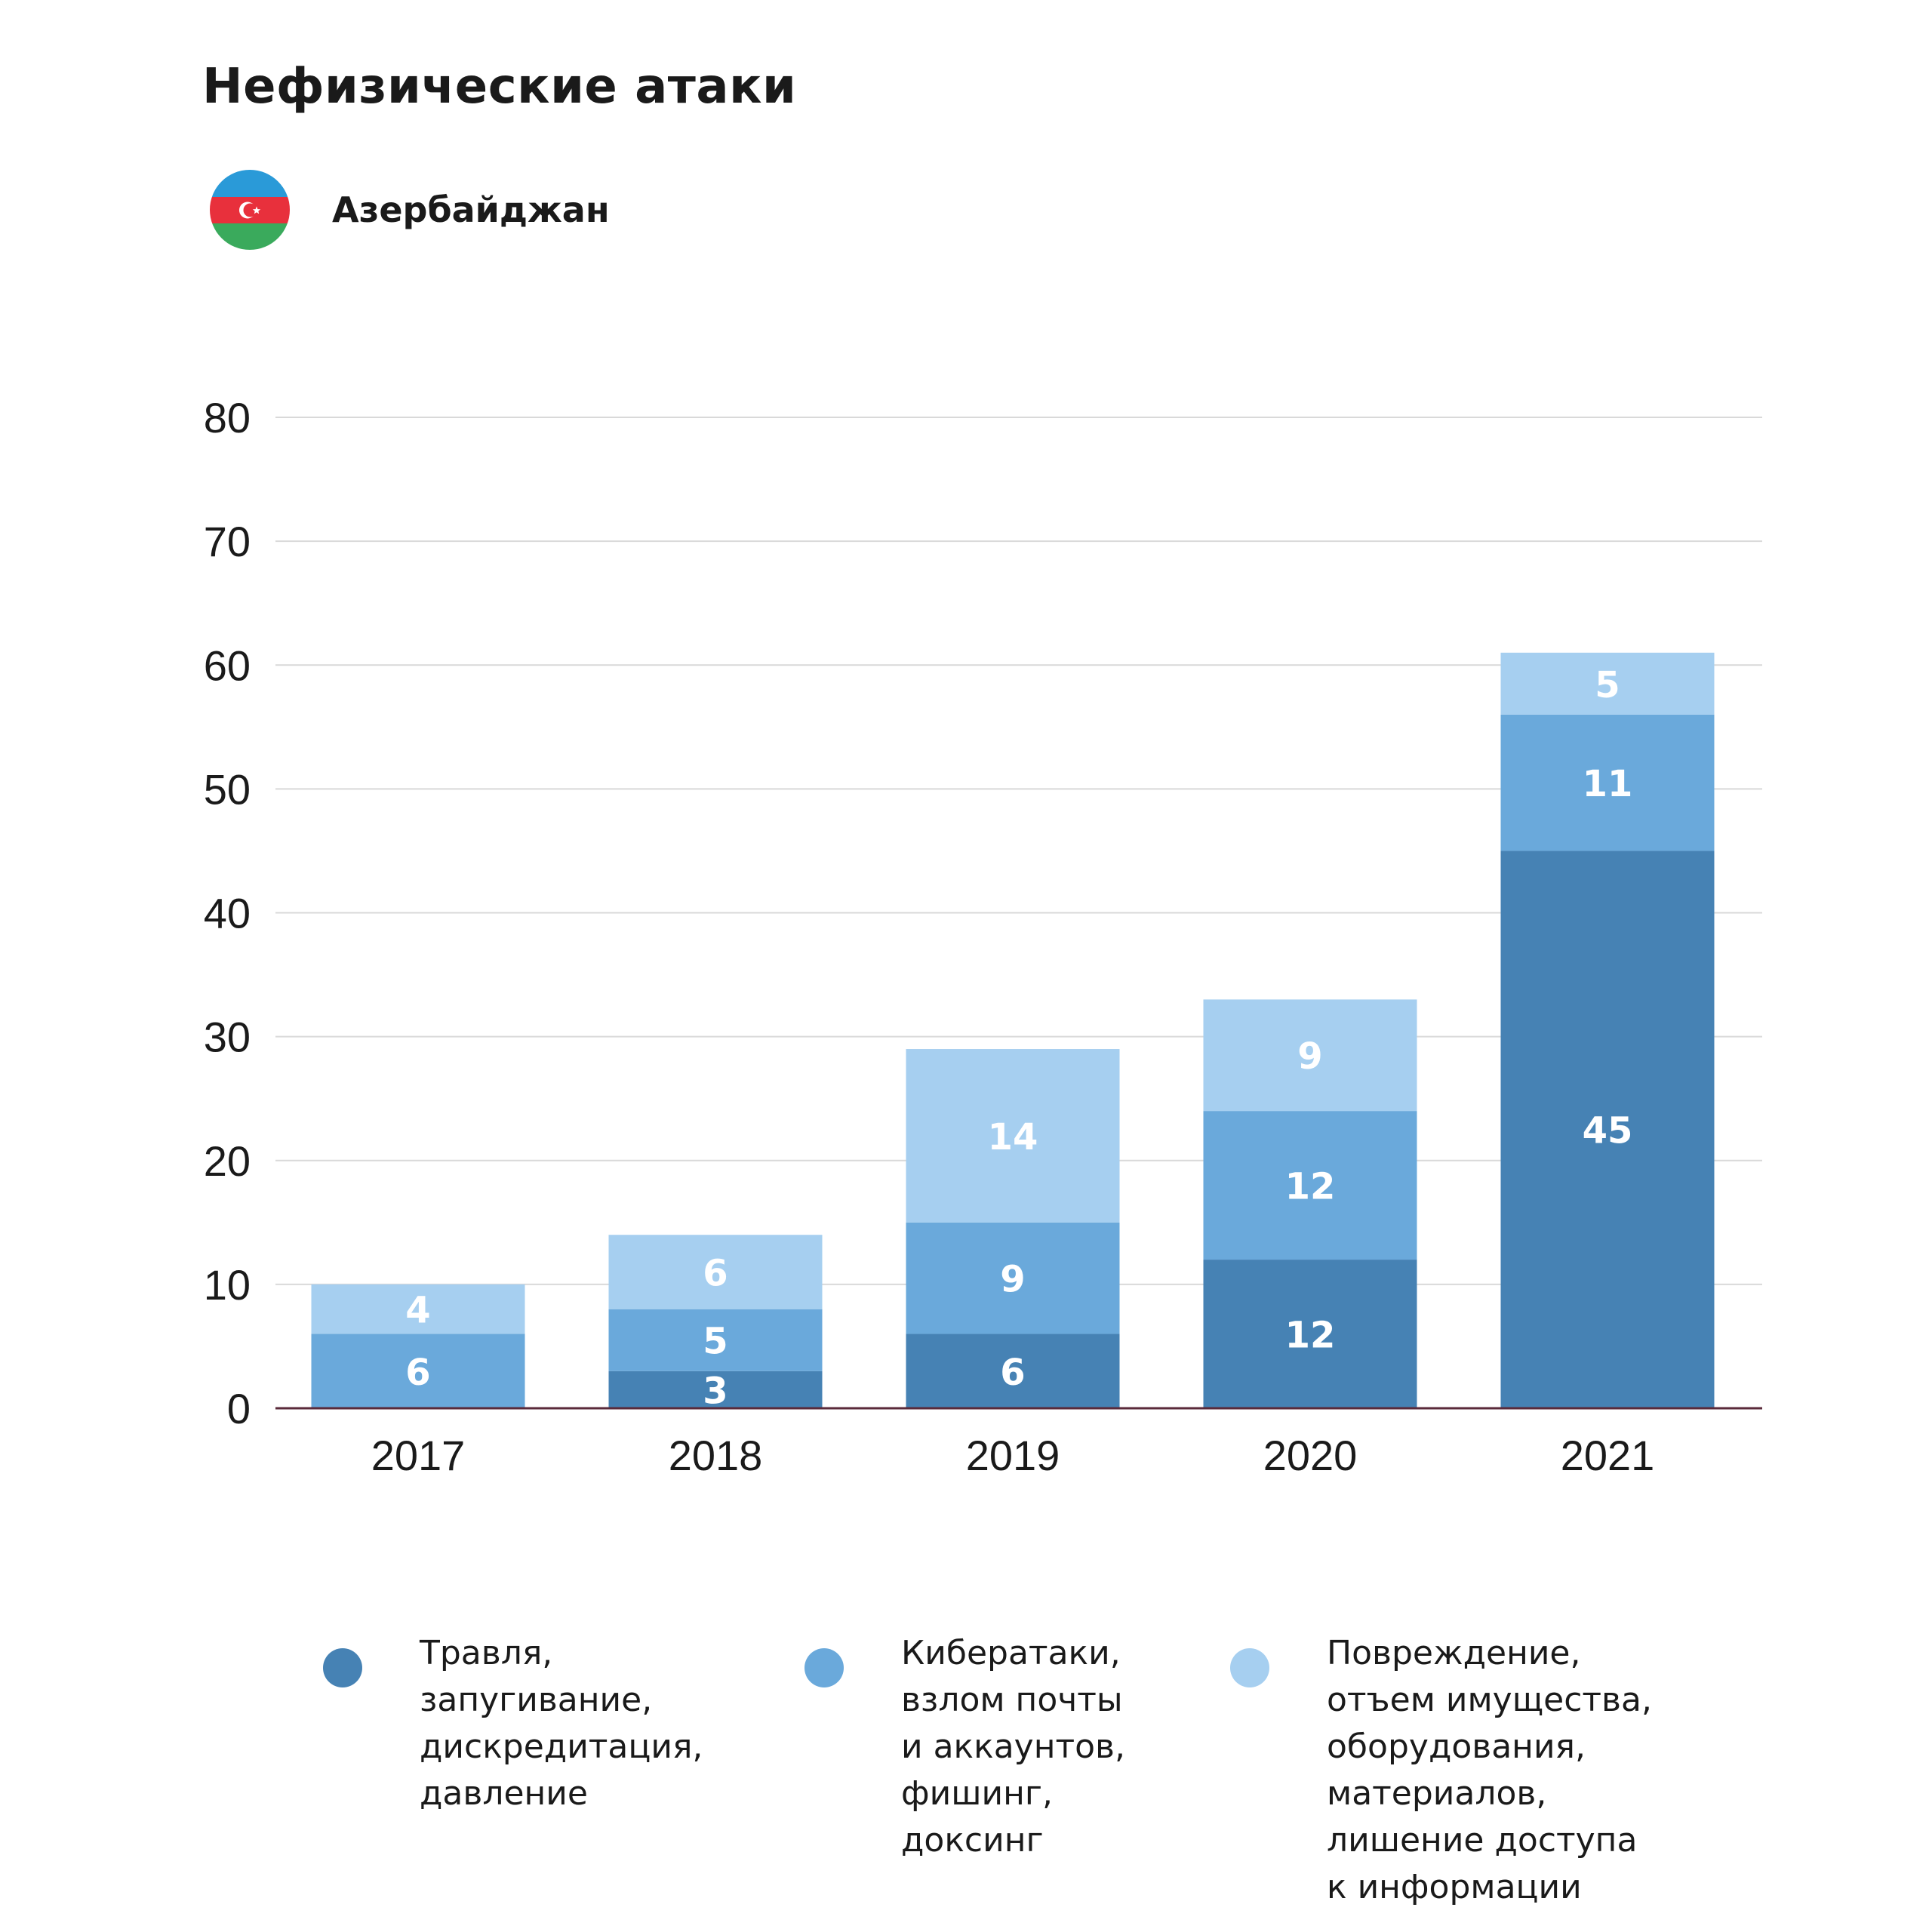  I want to click on y-tick-label: 30, so click(227, 1037).